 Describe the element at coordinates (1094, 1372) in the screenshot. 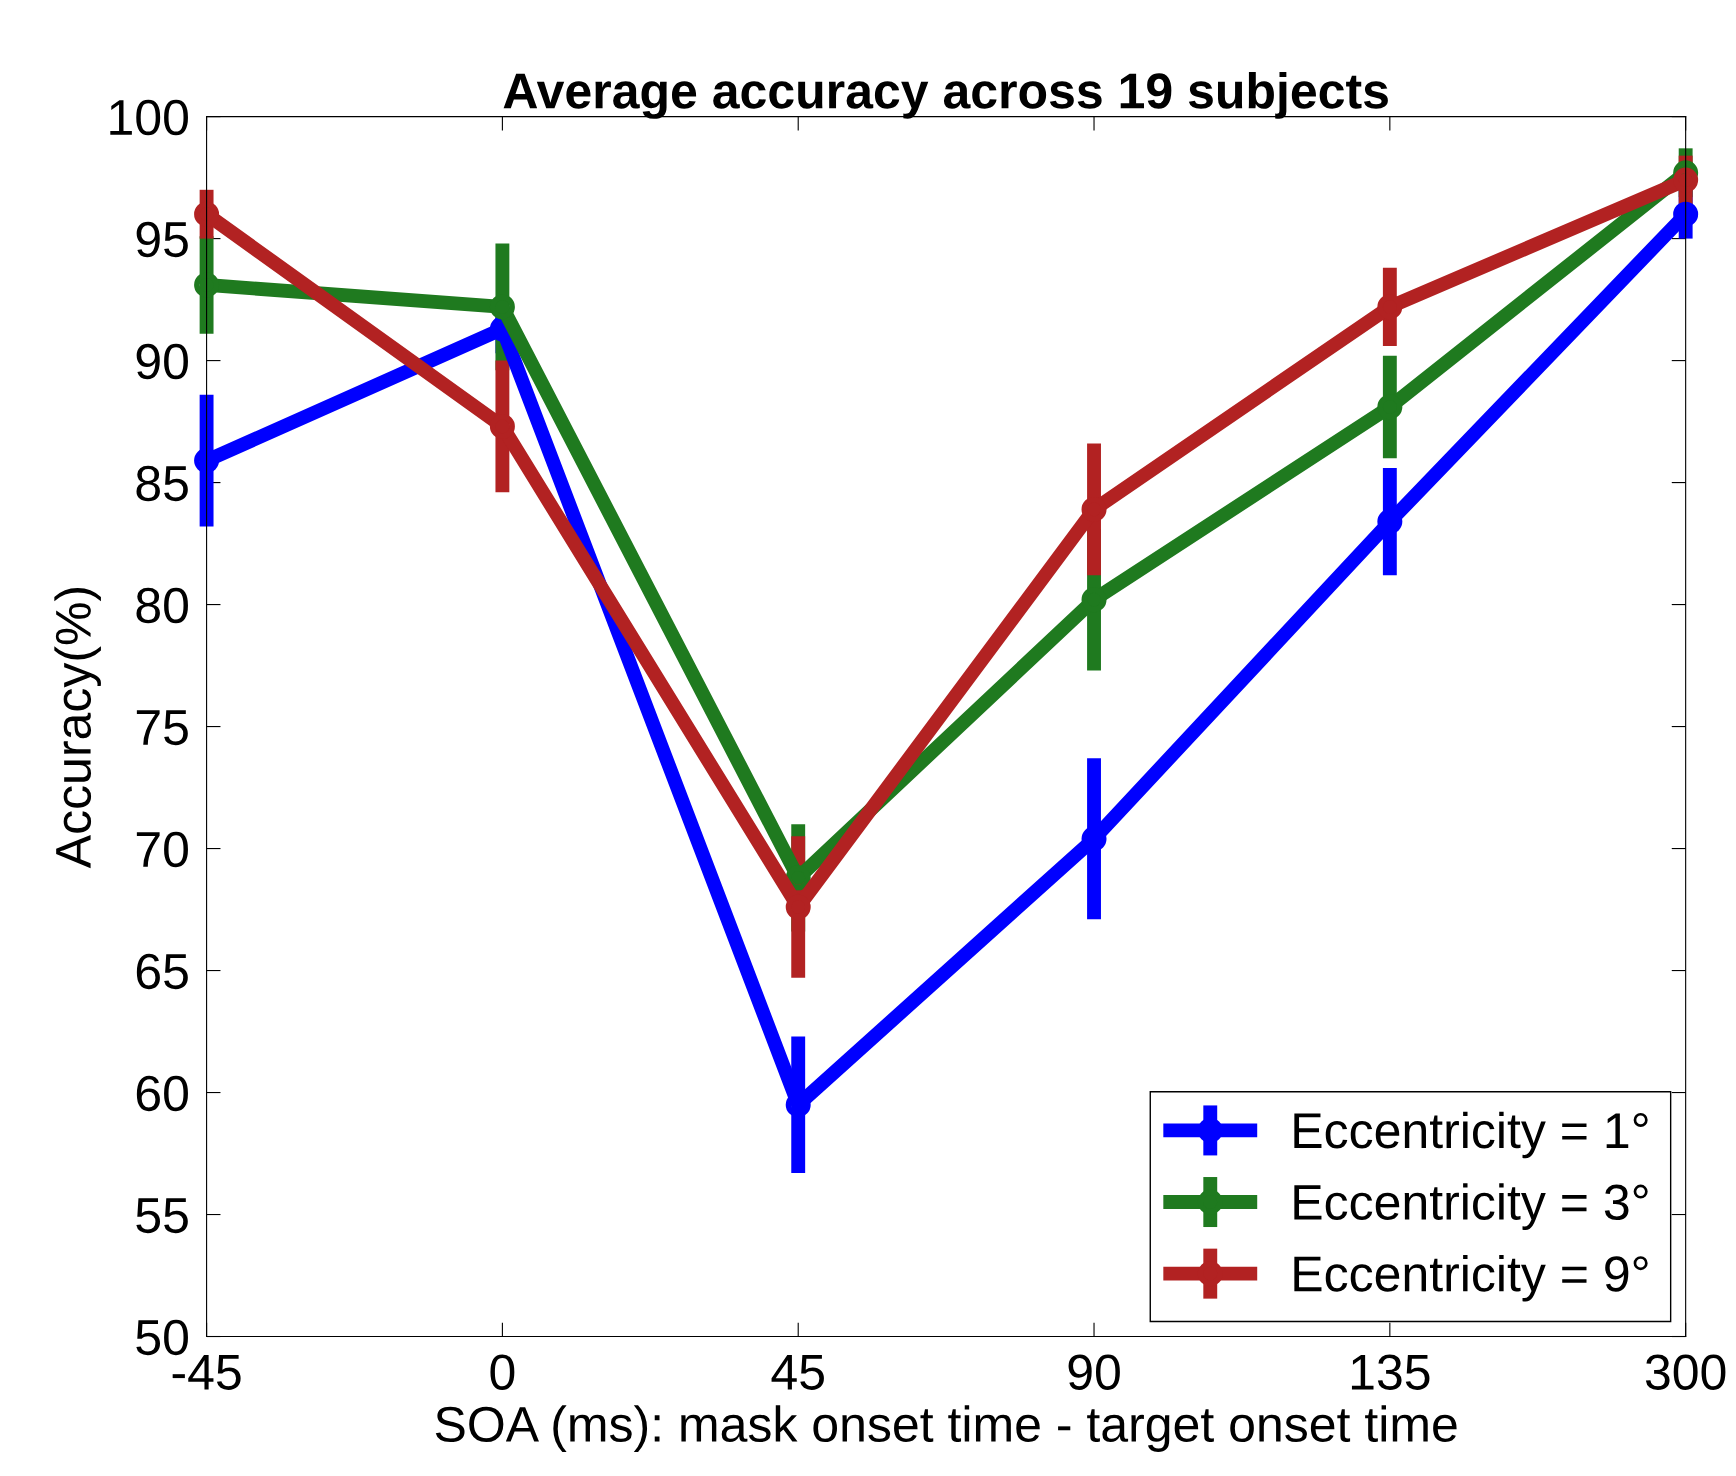

I see `x-tick-label: 90` at that location.